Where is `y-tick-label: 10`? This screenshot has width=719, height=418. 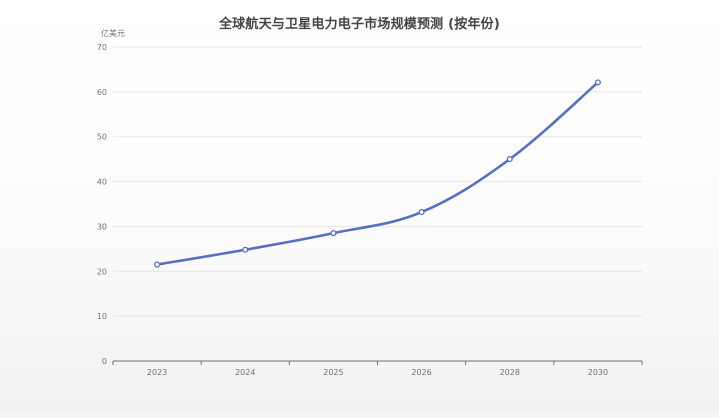 y-tick-label: 10 is located at coordinates (102, 316).